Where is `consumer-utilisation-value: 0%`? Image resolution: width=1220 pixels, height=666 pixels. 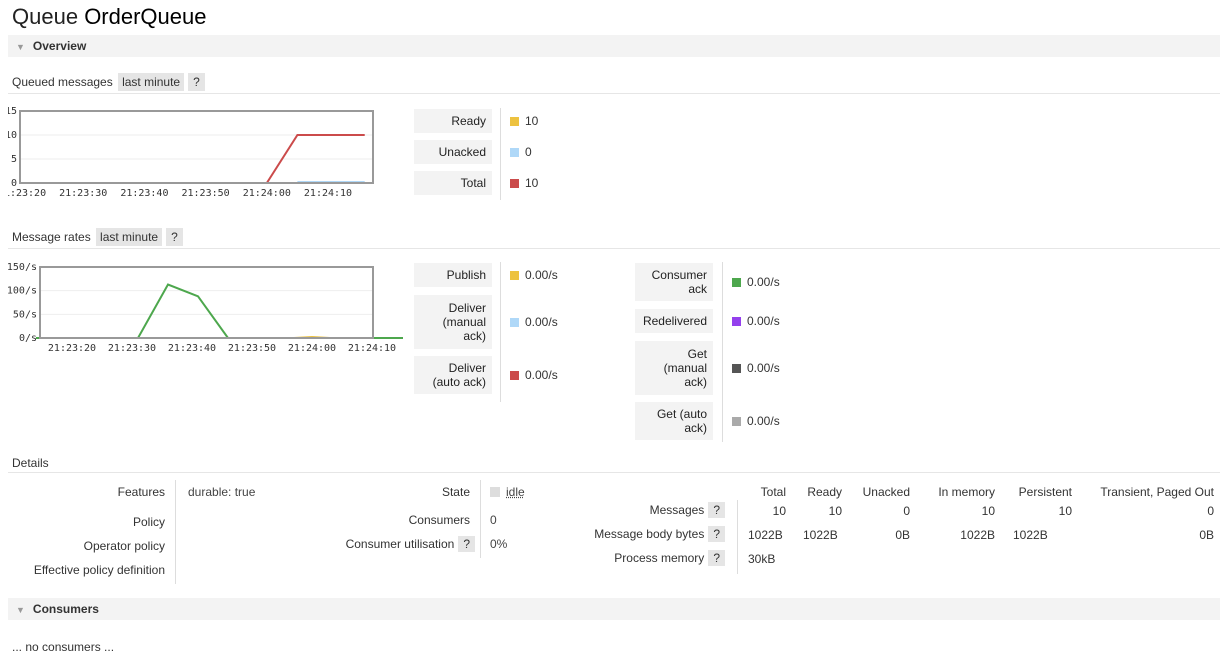
consumer-utilisation-value: 0% is located at coordinates (499, 544).